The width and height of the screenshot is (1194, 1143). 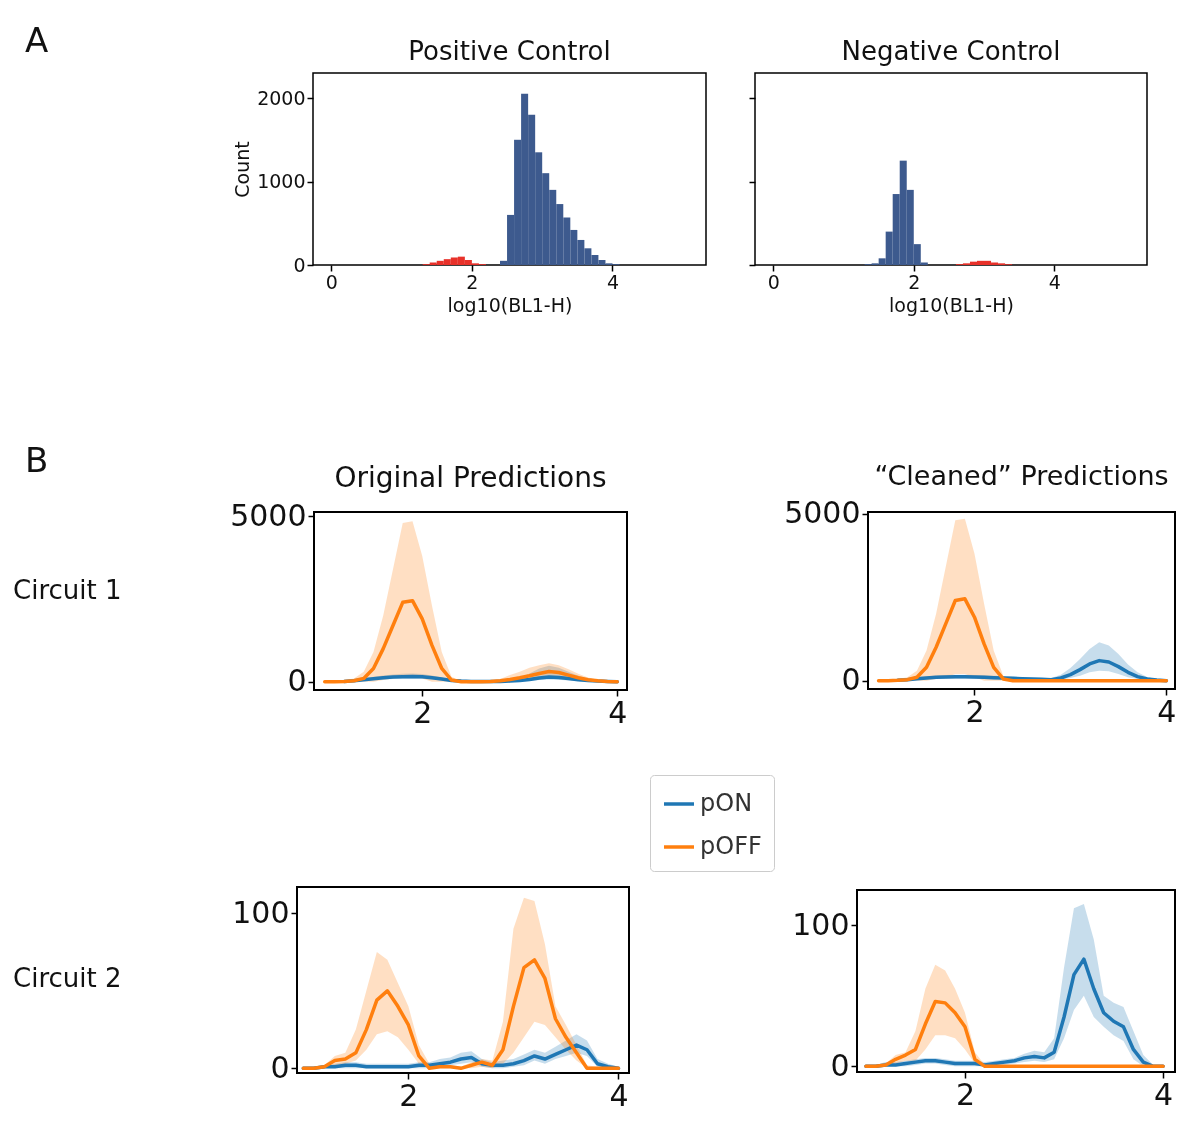 I want to click on text: Circuit 2, so click(x=67, y=978).